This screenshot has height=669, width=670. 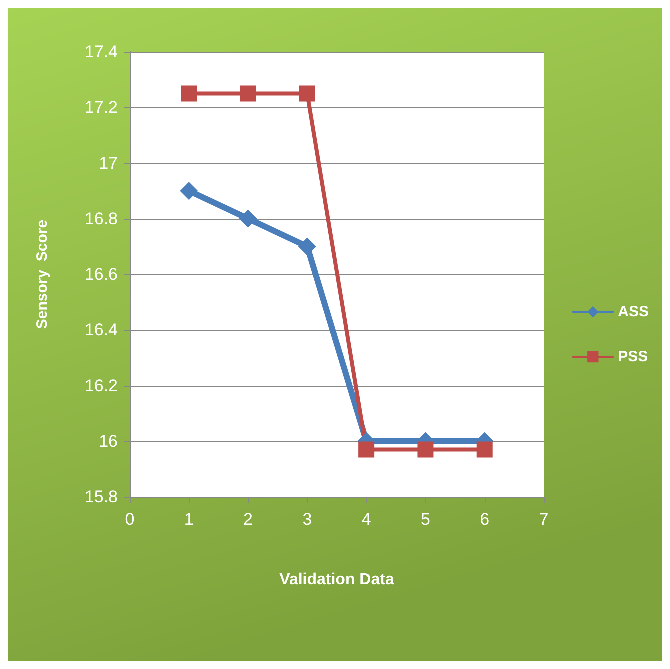 I want to click on x-tick-label: 6, so click(x=485, y=519).